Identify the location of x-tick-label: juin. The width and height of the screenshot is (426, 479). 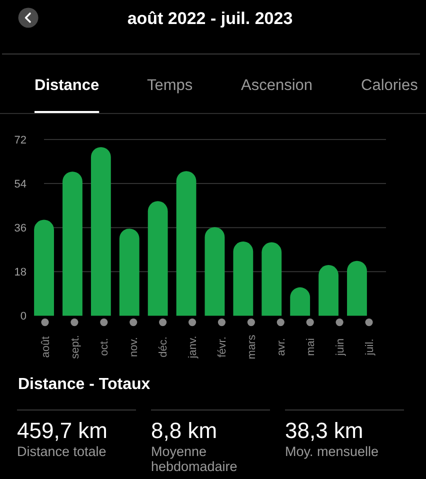
(340, 347).